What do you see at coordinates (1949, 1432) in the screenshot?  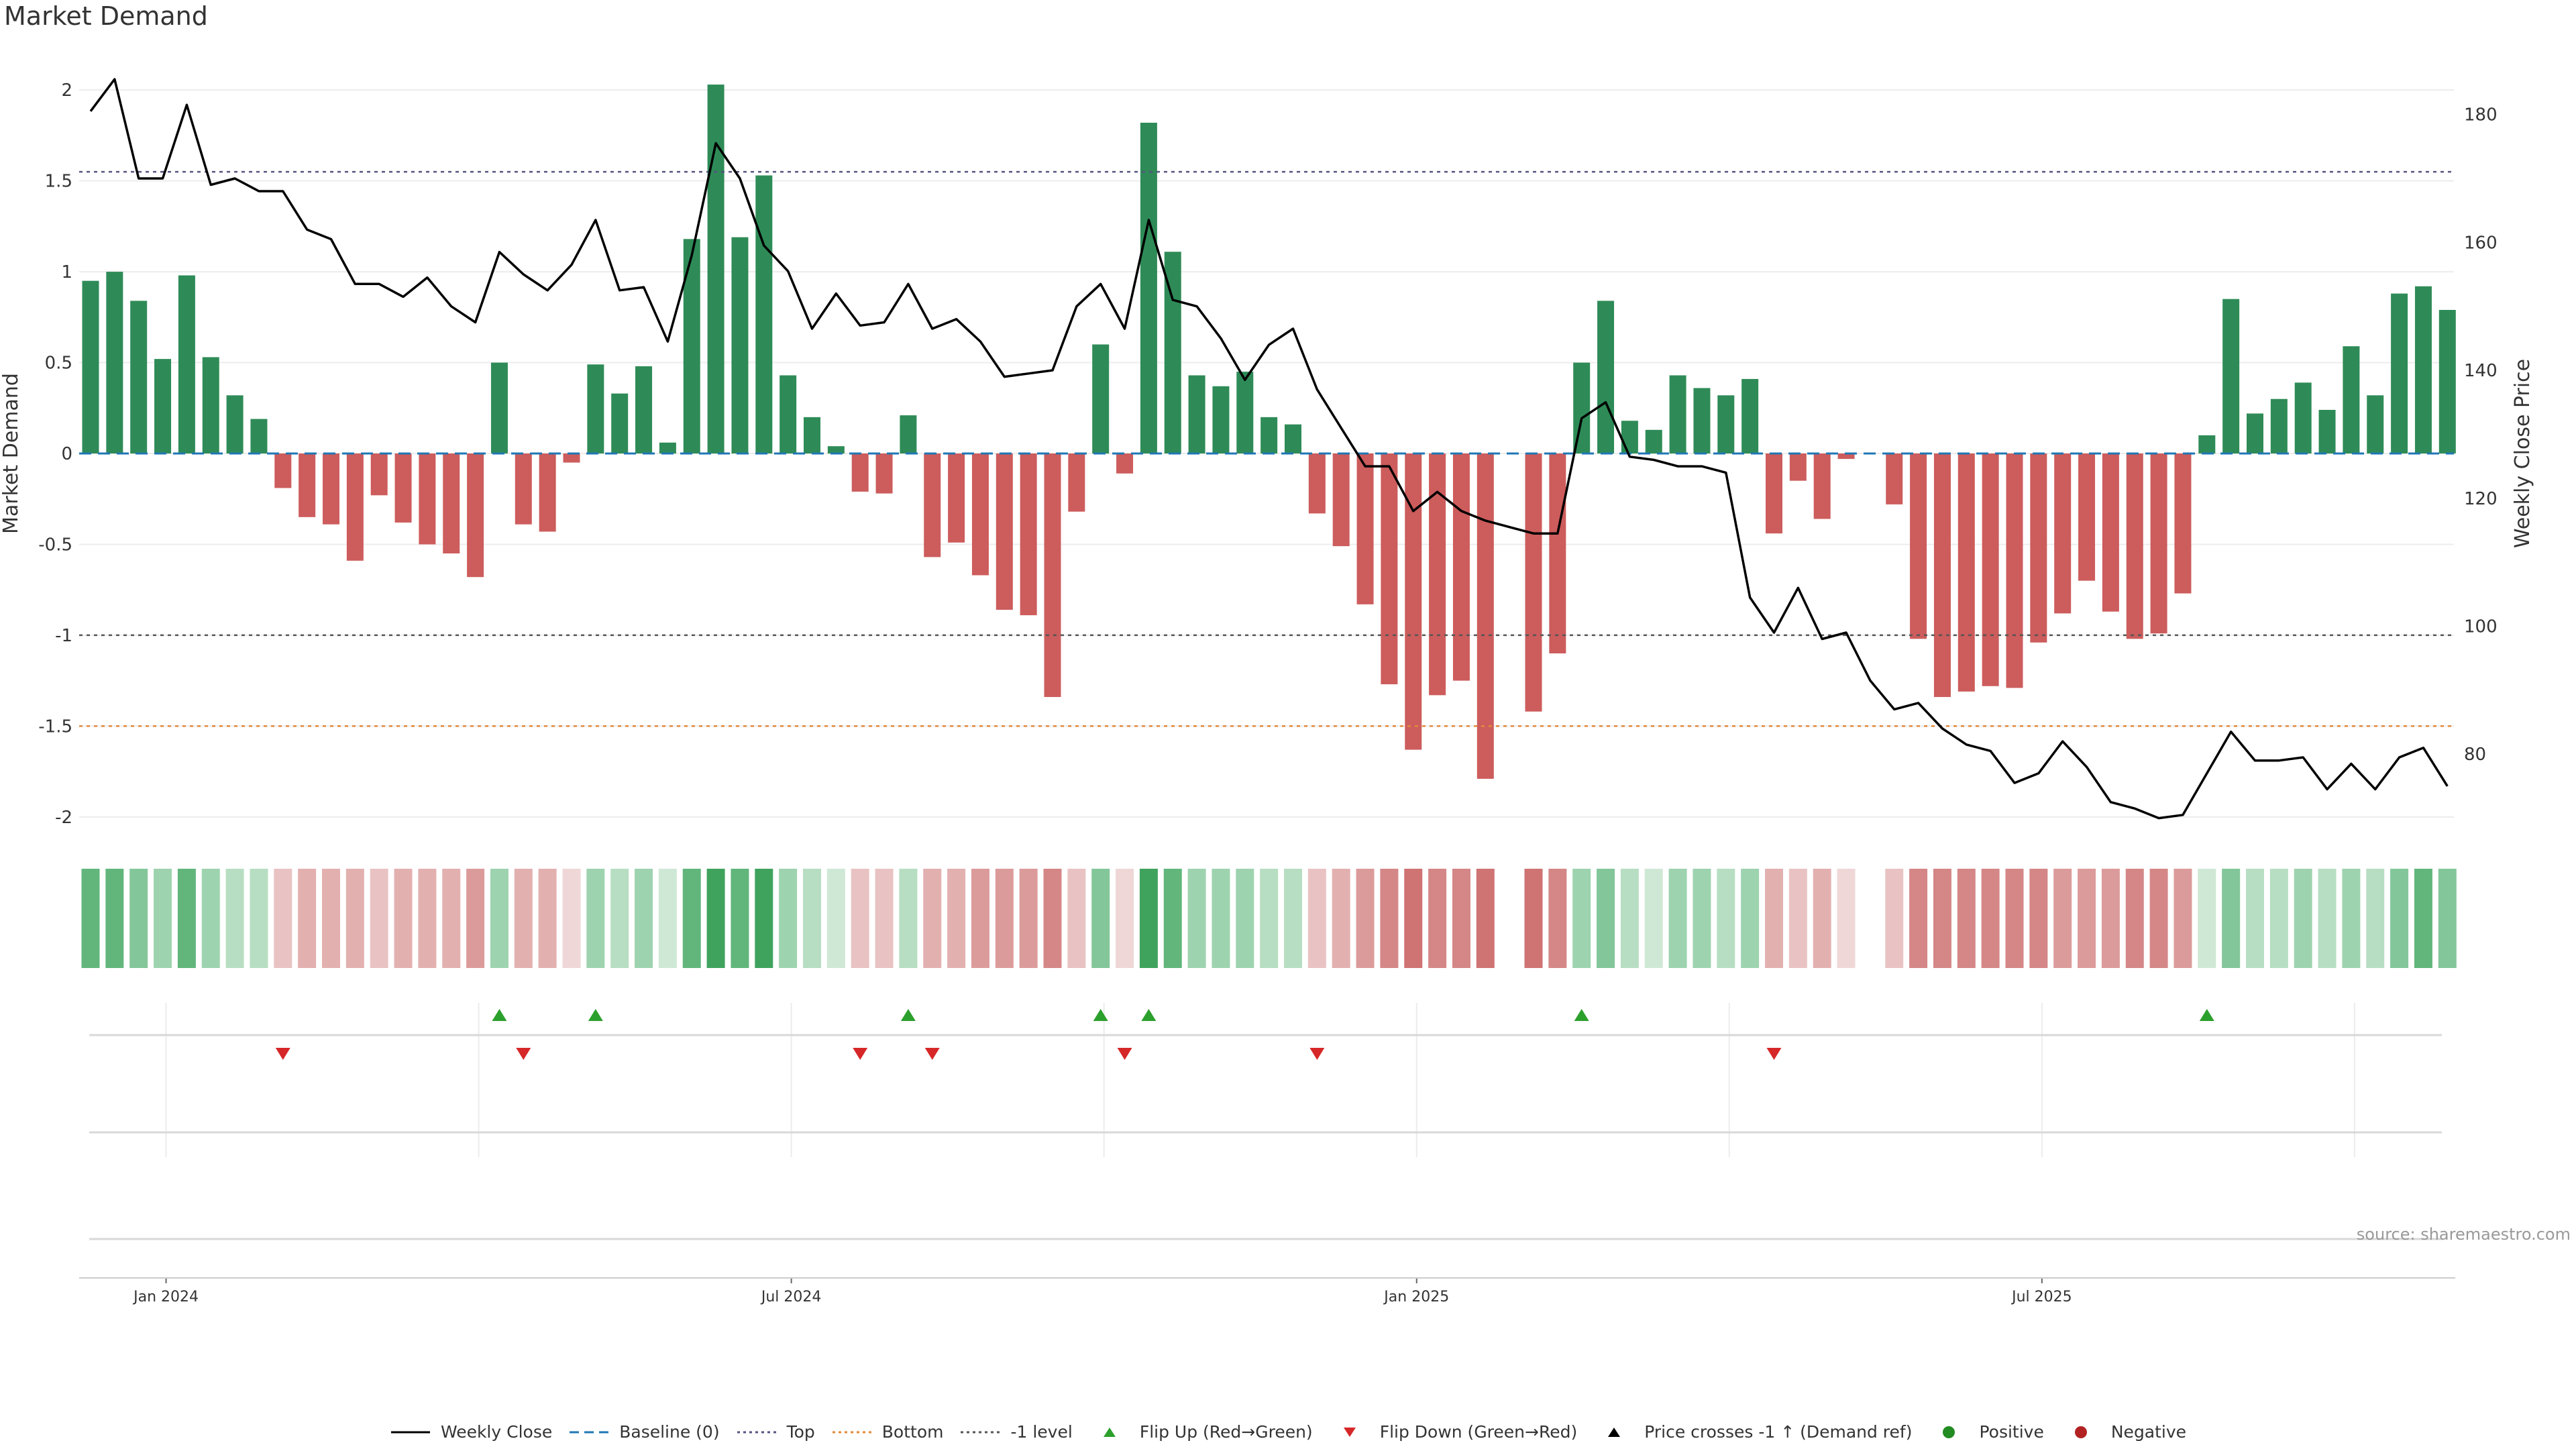 I see `legend-positive-symbol` at bounding box center [1949, 1432].